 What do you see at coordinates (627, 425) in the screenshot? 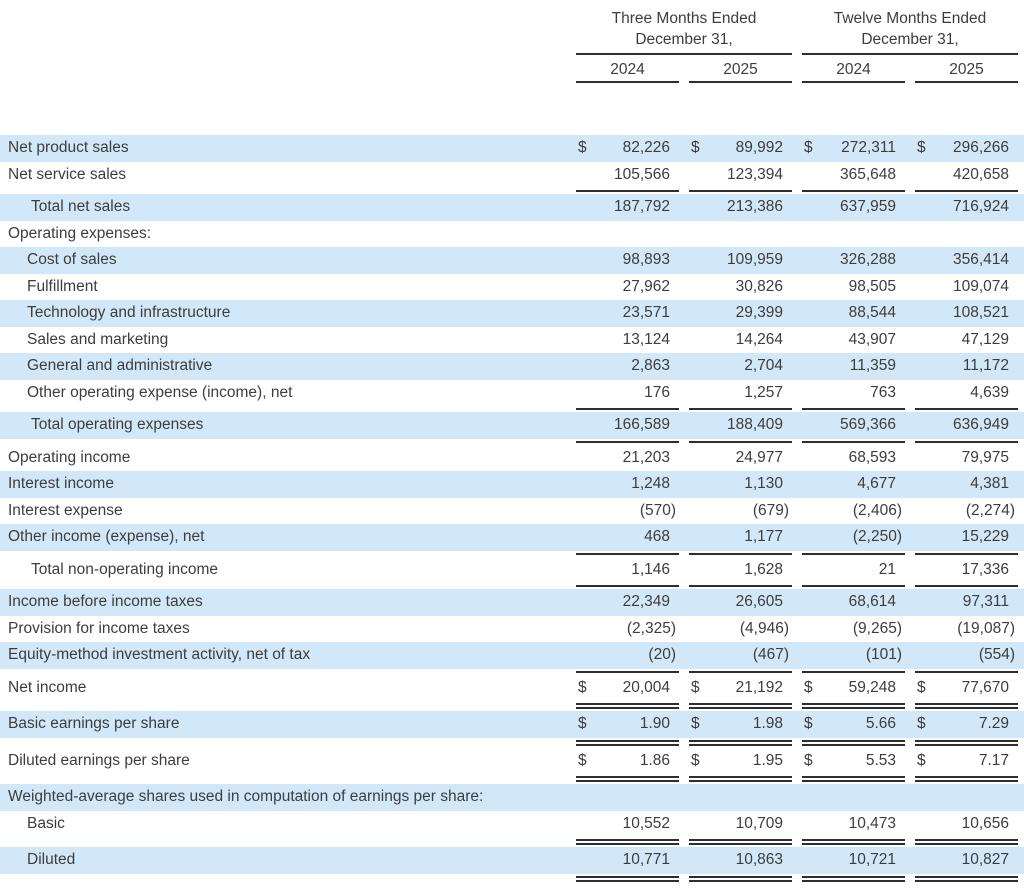
I see `value-cell: 166,589` at bounding box center [627, 425].